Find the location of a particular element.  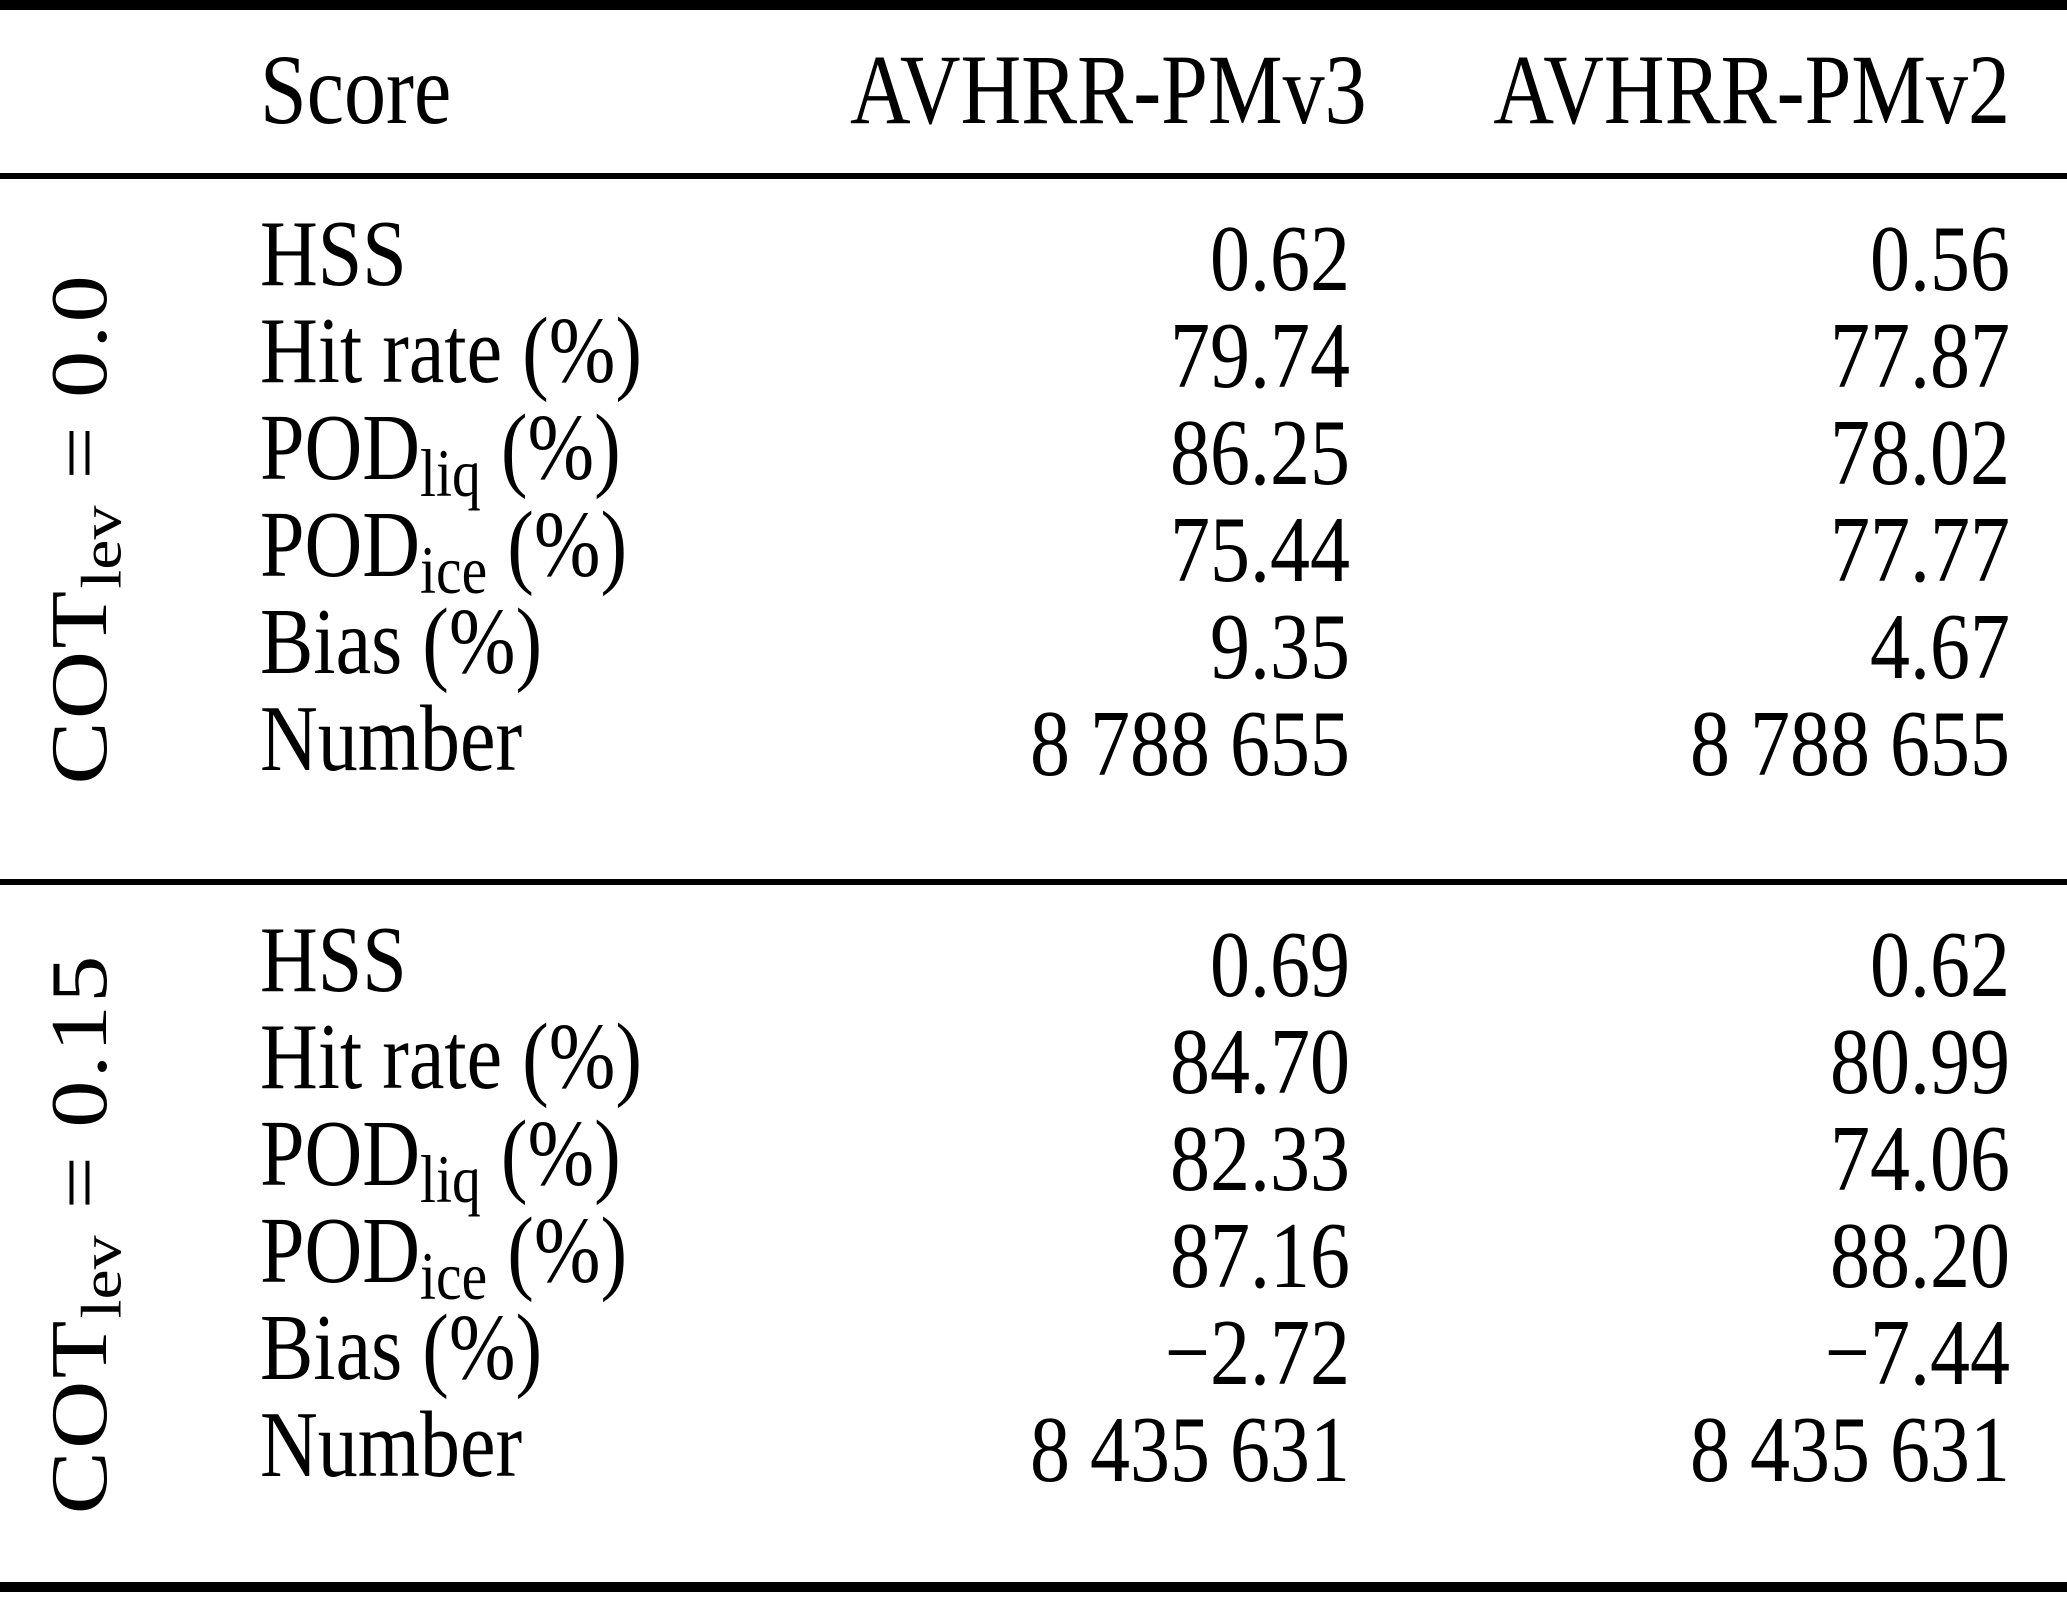

pmv2-value: 88.20 is located at coordinates (1920, 1256).